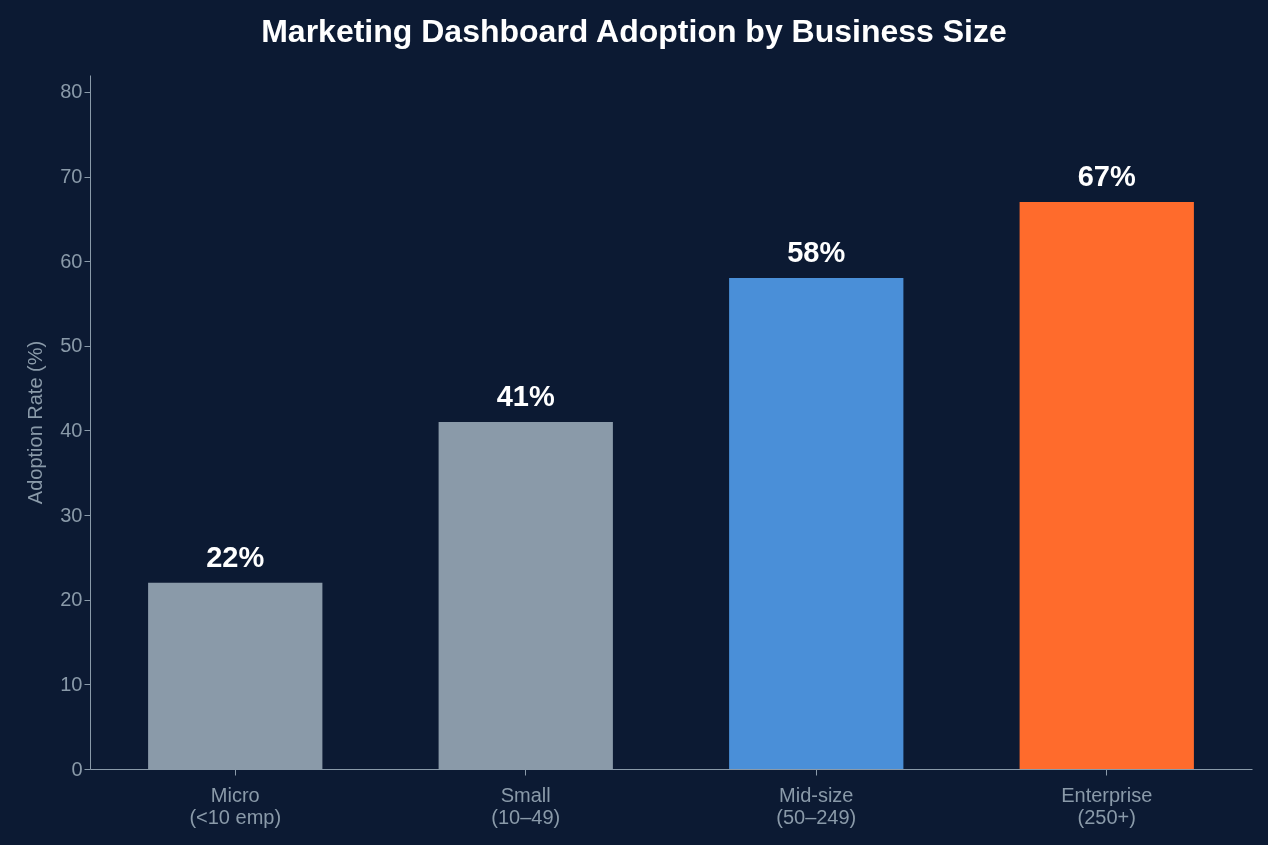 This screenshot has width=1268, height=845. I want to click on data-label: 22%, so click(235, 556).